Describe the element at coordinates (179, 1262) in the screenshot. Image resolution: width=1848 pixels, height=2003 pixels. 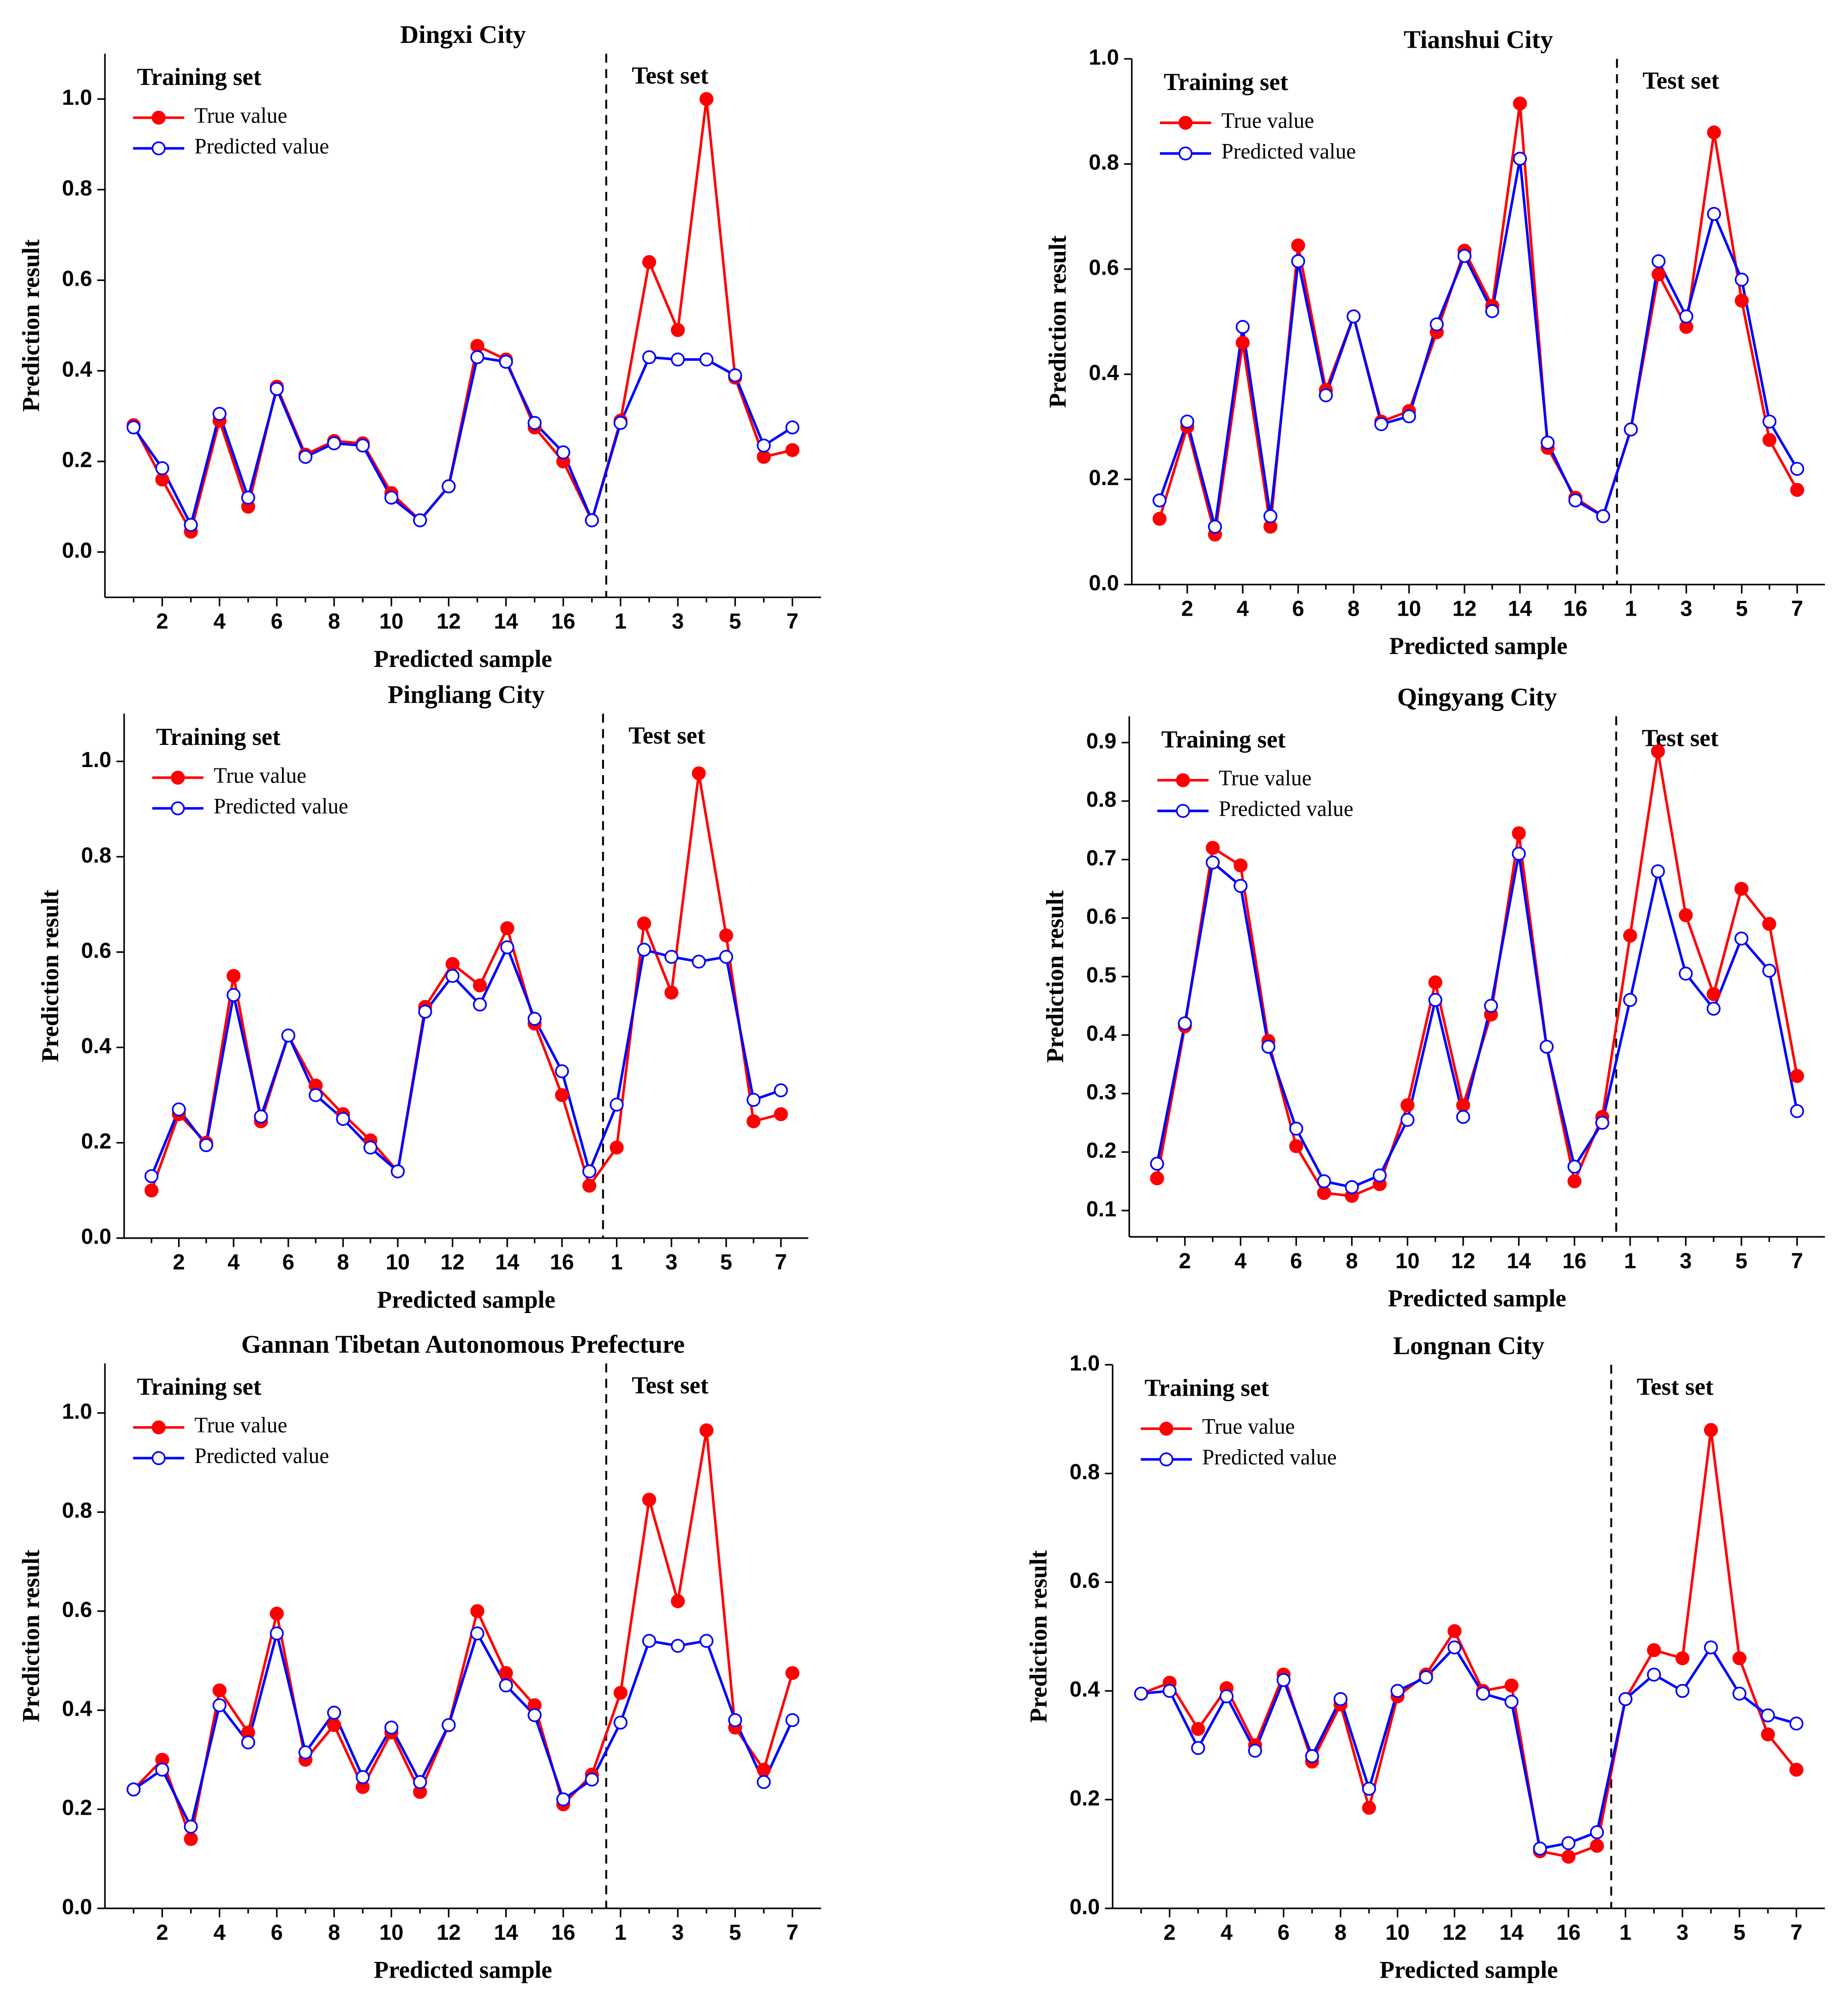
I see `x-tick-label: 2` at that location.